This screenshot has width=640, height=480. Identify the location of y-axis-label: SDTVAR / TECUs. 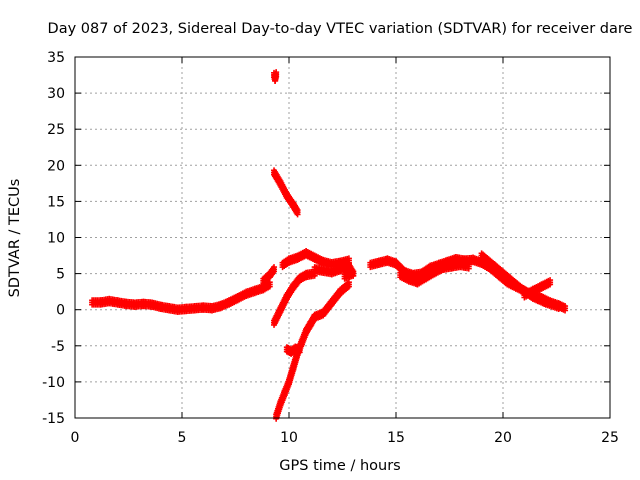
(15, 238).